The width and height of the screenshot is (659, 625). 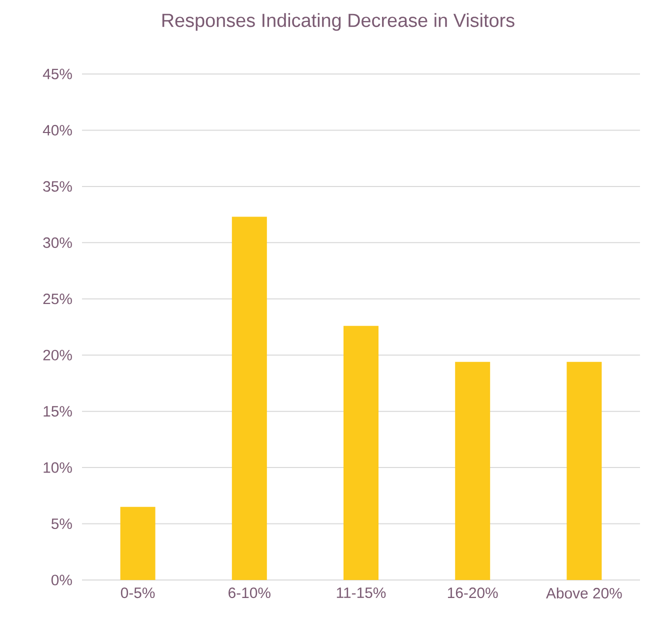 I want to click on y-tick-label: 15%, so click(x=58, y=411).